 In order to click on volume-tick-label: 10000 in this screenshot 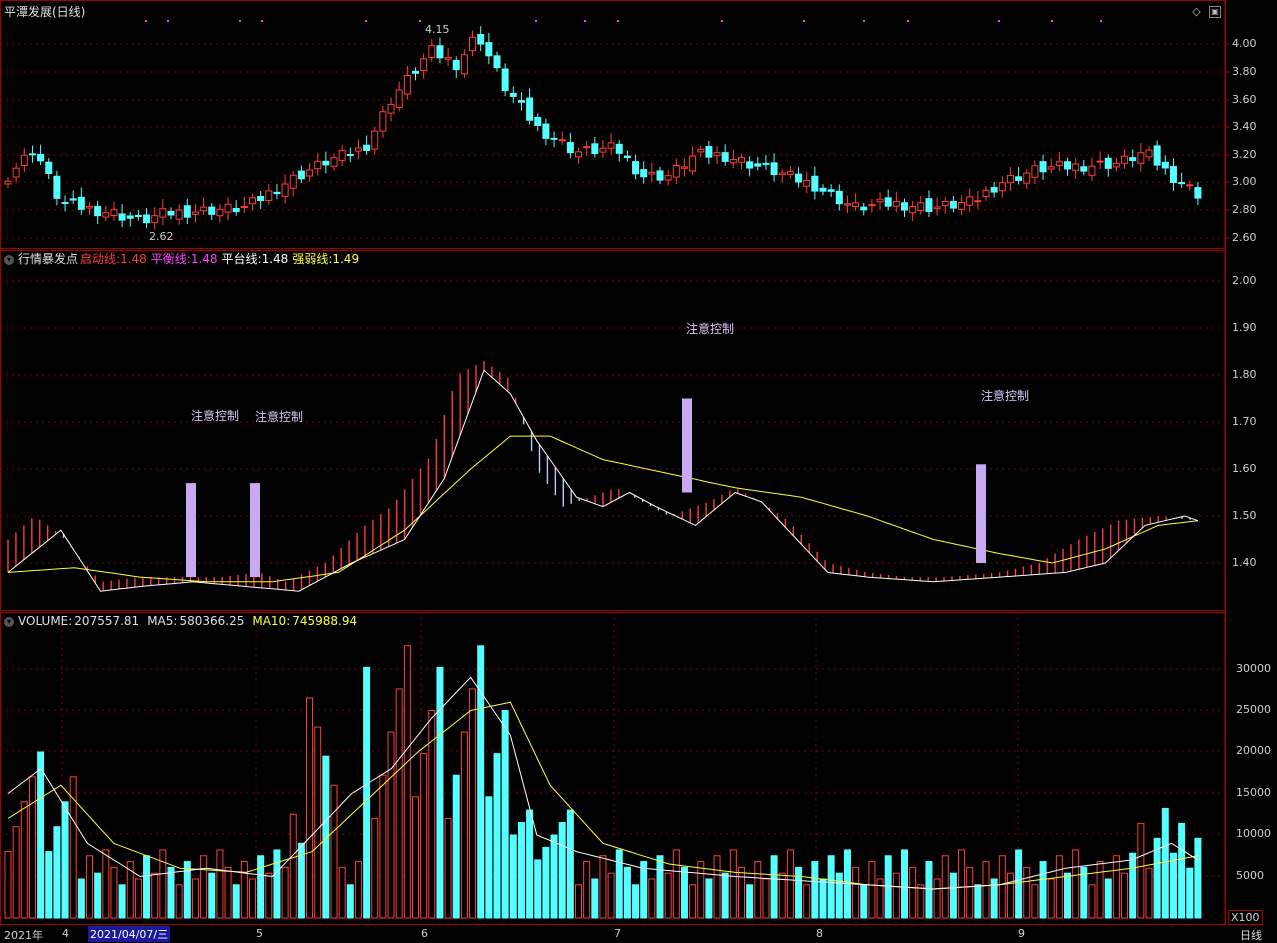, I will do `click(1253, 833)`.